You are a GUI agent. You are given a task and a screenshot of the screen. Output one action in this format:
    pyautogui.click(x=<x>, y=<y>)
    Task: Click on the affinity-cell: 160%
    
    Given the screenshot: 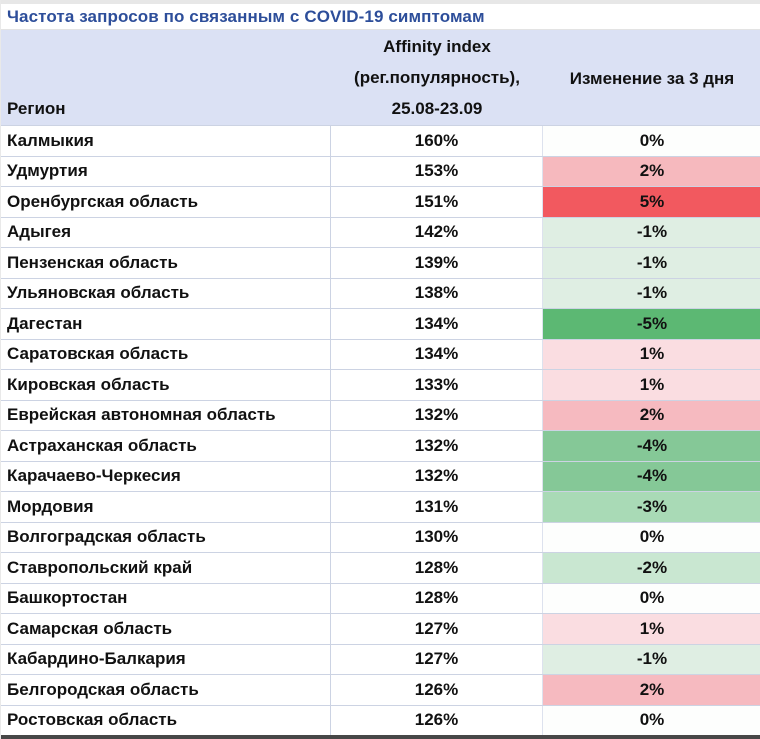 What is the action you would take?
    pyautogui.click(x=437, y=141)
    